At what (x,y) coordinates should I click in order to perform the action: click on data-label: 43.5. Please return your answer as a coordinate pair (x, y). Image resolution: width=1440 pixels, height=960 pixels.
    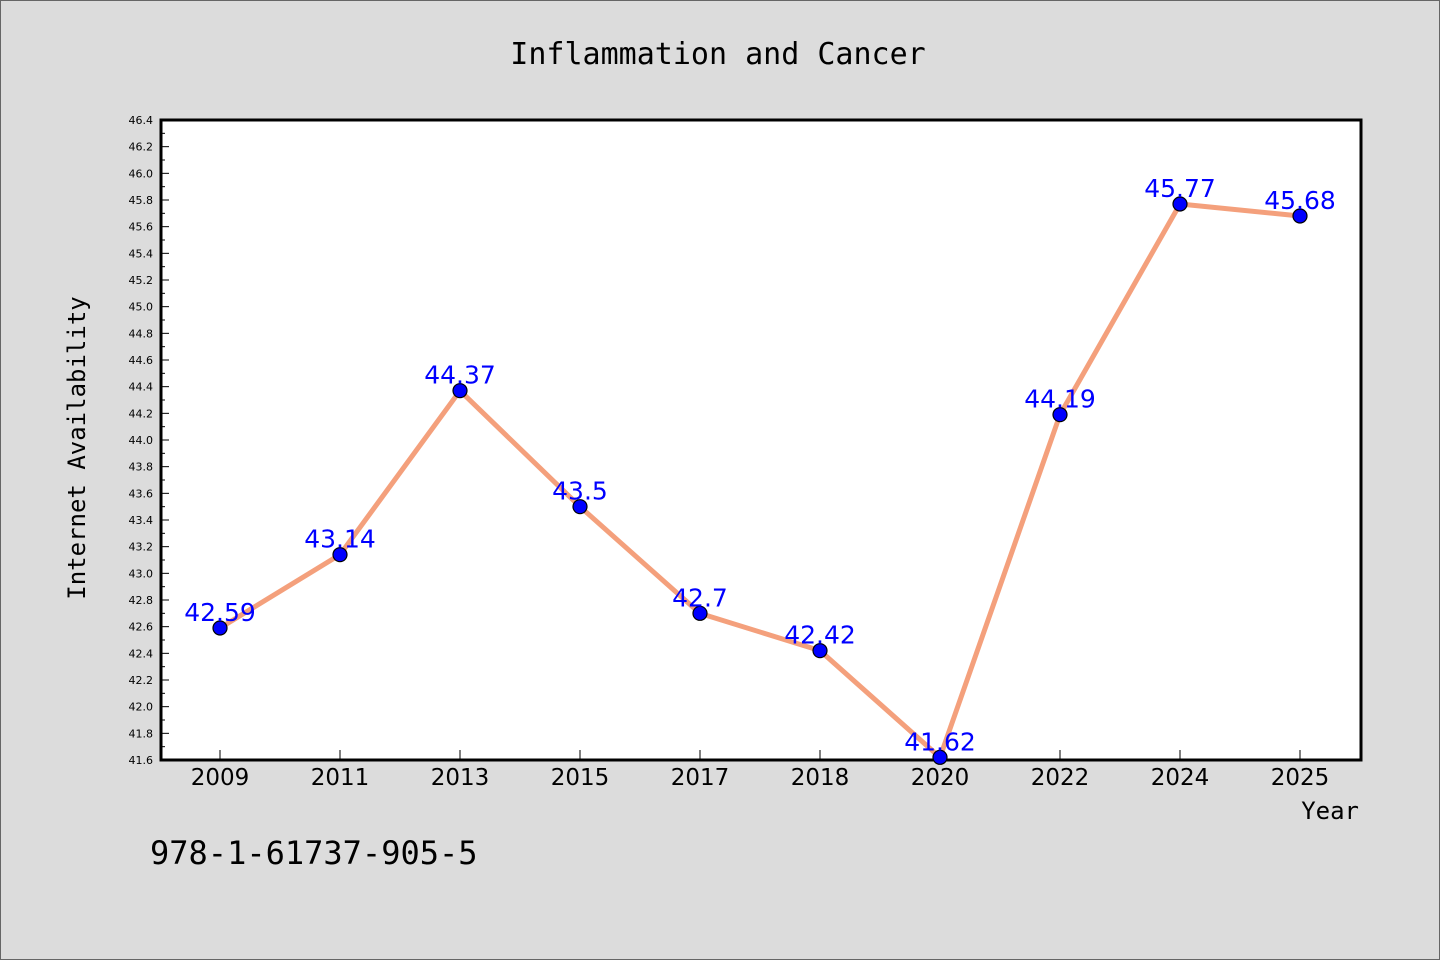
    Looking at the image, I should click on (580, 491).